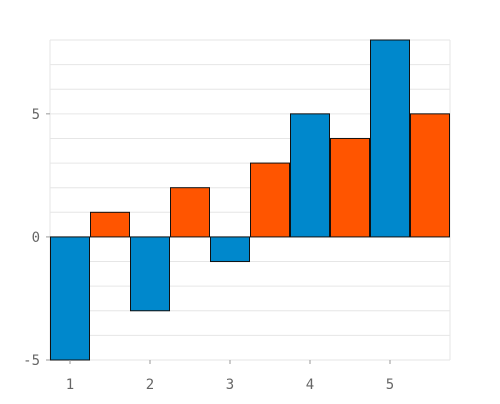 This screenshot has width=500, height=404. I want to click on y-tick-label: 5, so click(36, 115).